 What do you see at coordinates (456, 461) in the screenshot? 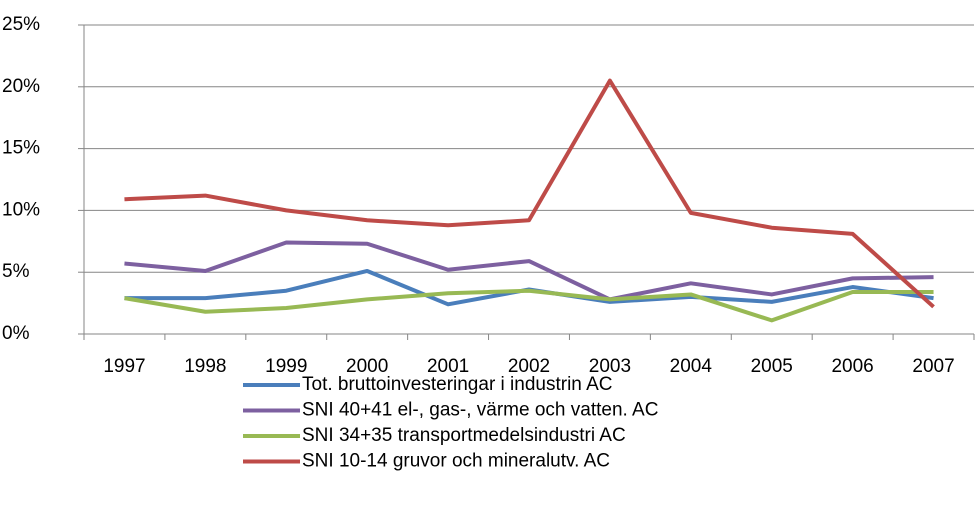
I see `legend-label: SNI 10-14 gruvor och mineralutv. AC` at bounding box center [456, 461].